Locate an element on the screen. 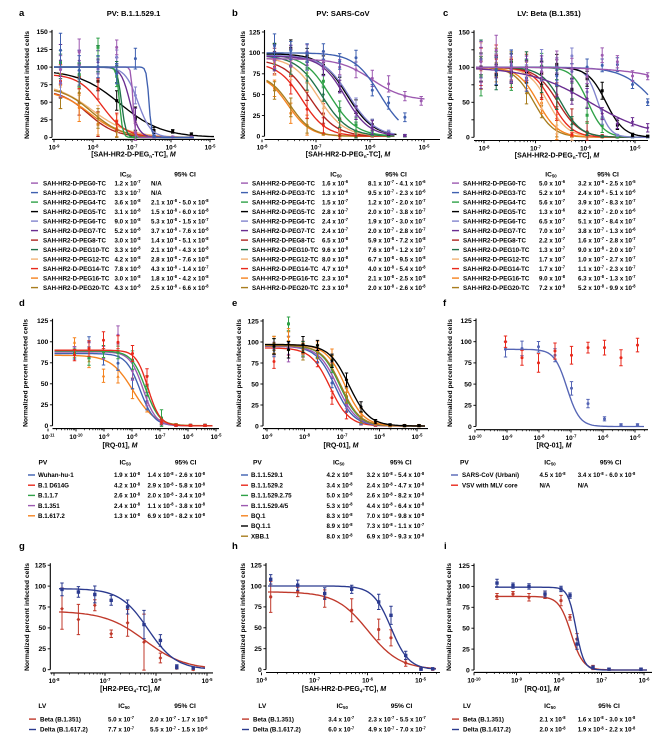 The image size is (659, 740). svg-text: SAH-HR2-D-PEG3-TC is located at coordinates (283, 193).